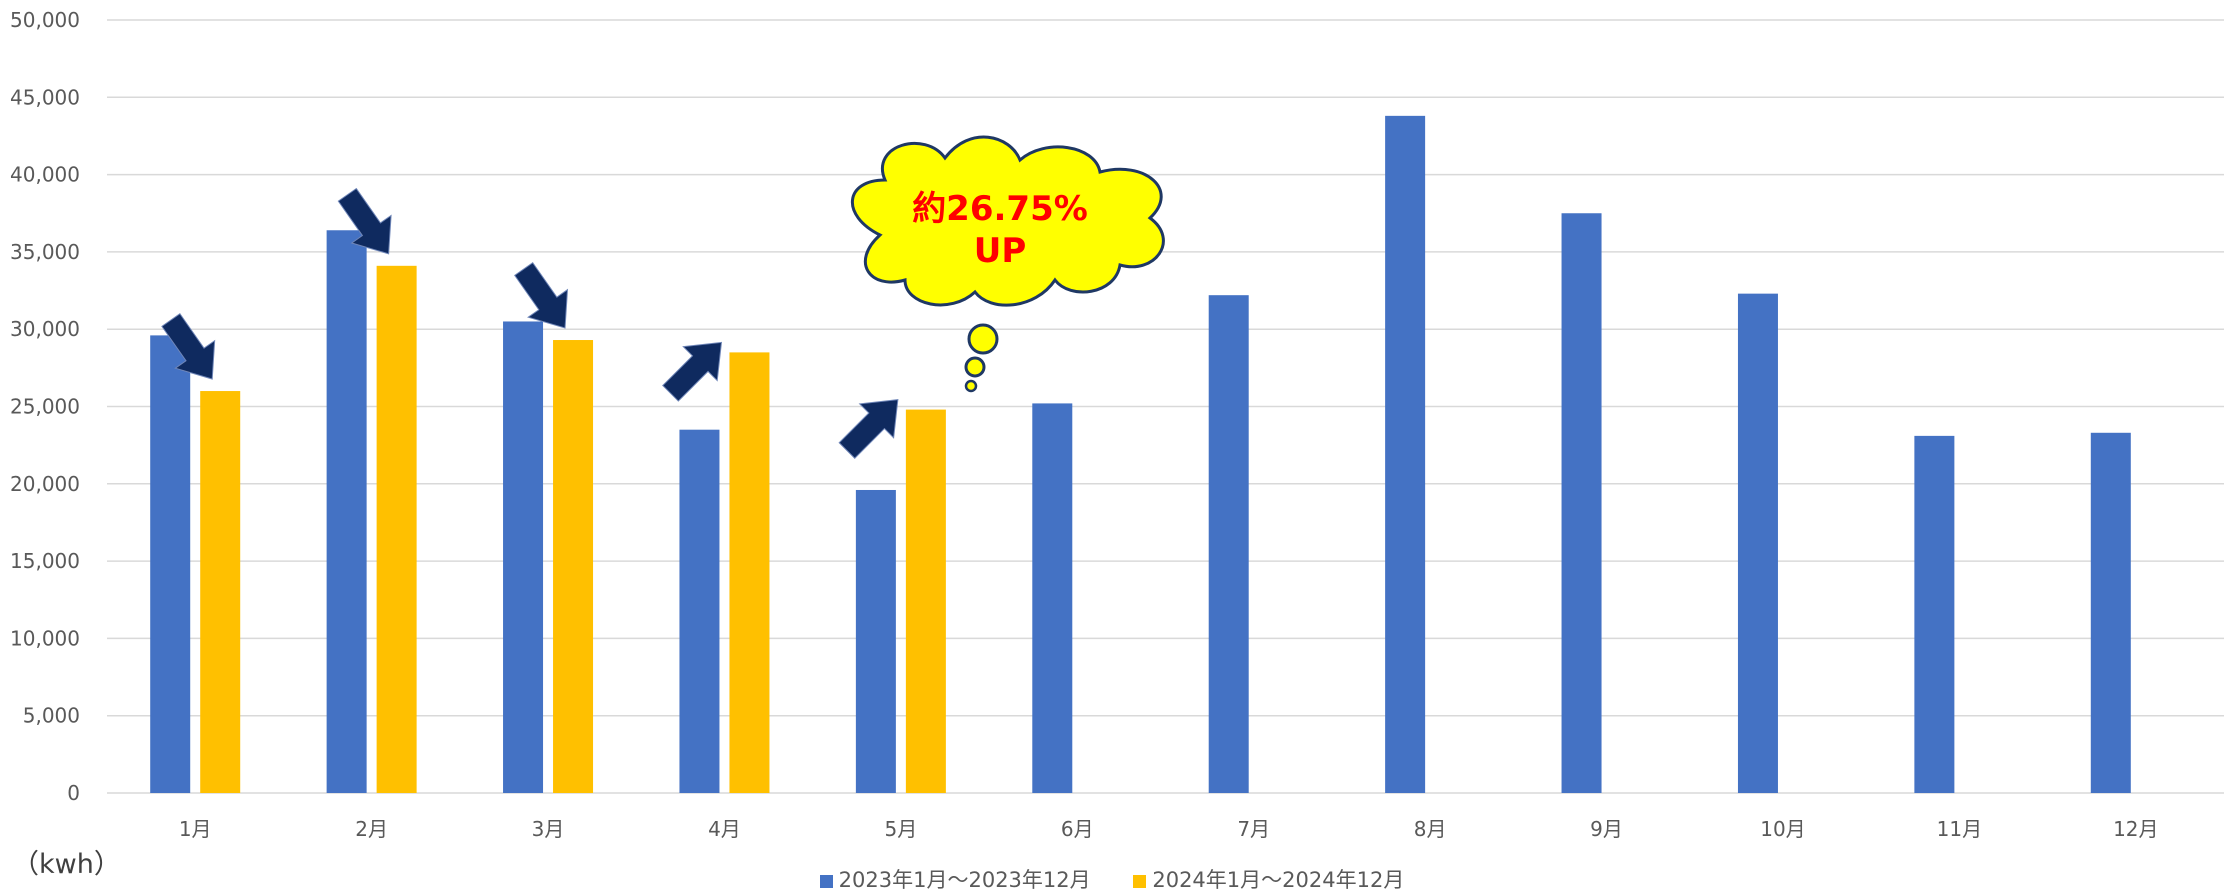  I want to click on y-tick-label: 5,000, so click(51, 716).